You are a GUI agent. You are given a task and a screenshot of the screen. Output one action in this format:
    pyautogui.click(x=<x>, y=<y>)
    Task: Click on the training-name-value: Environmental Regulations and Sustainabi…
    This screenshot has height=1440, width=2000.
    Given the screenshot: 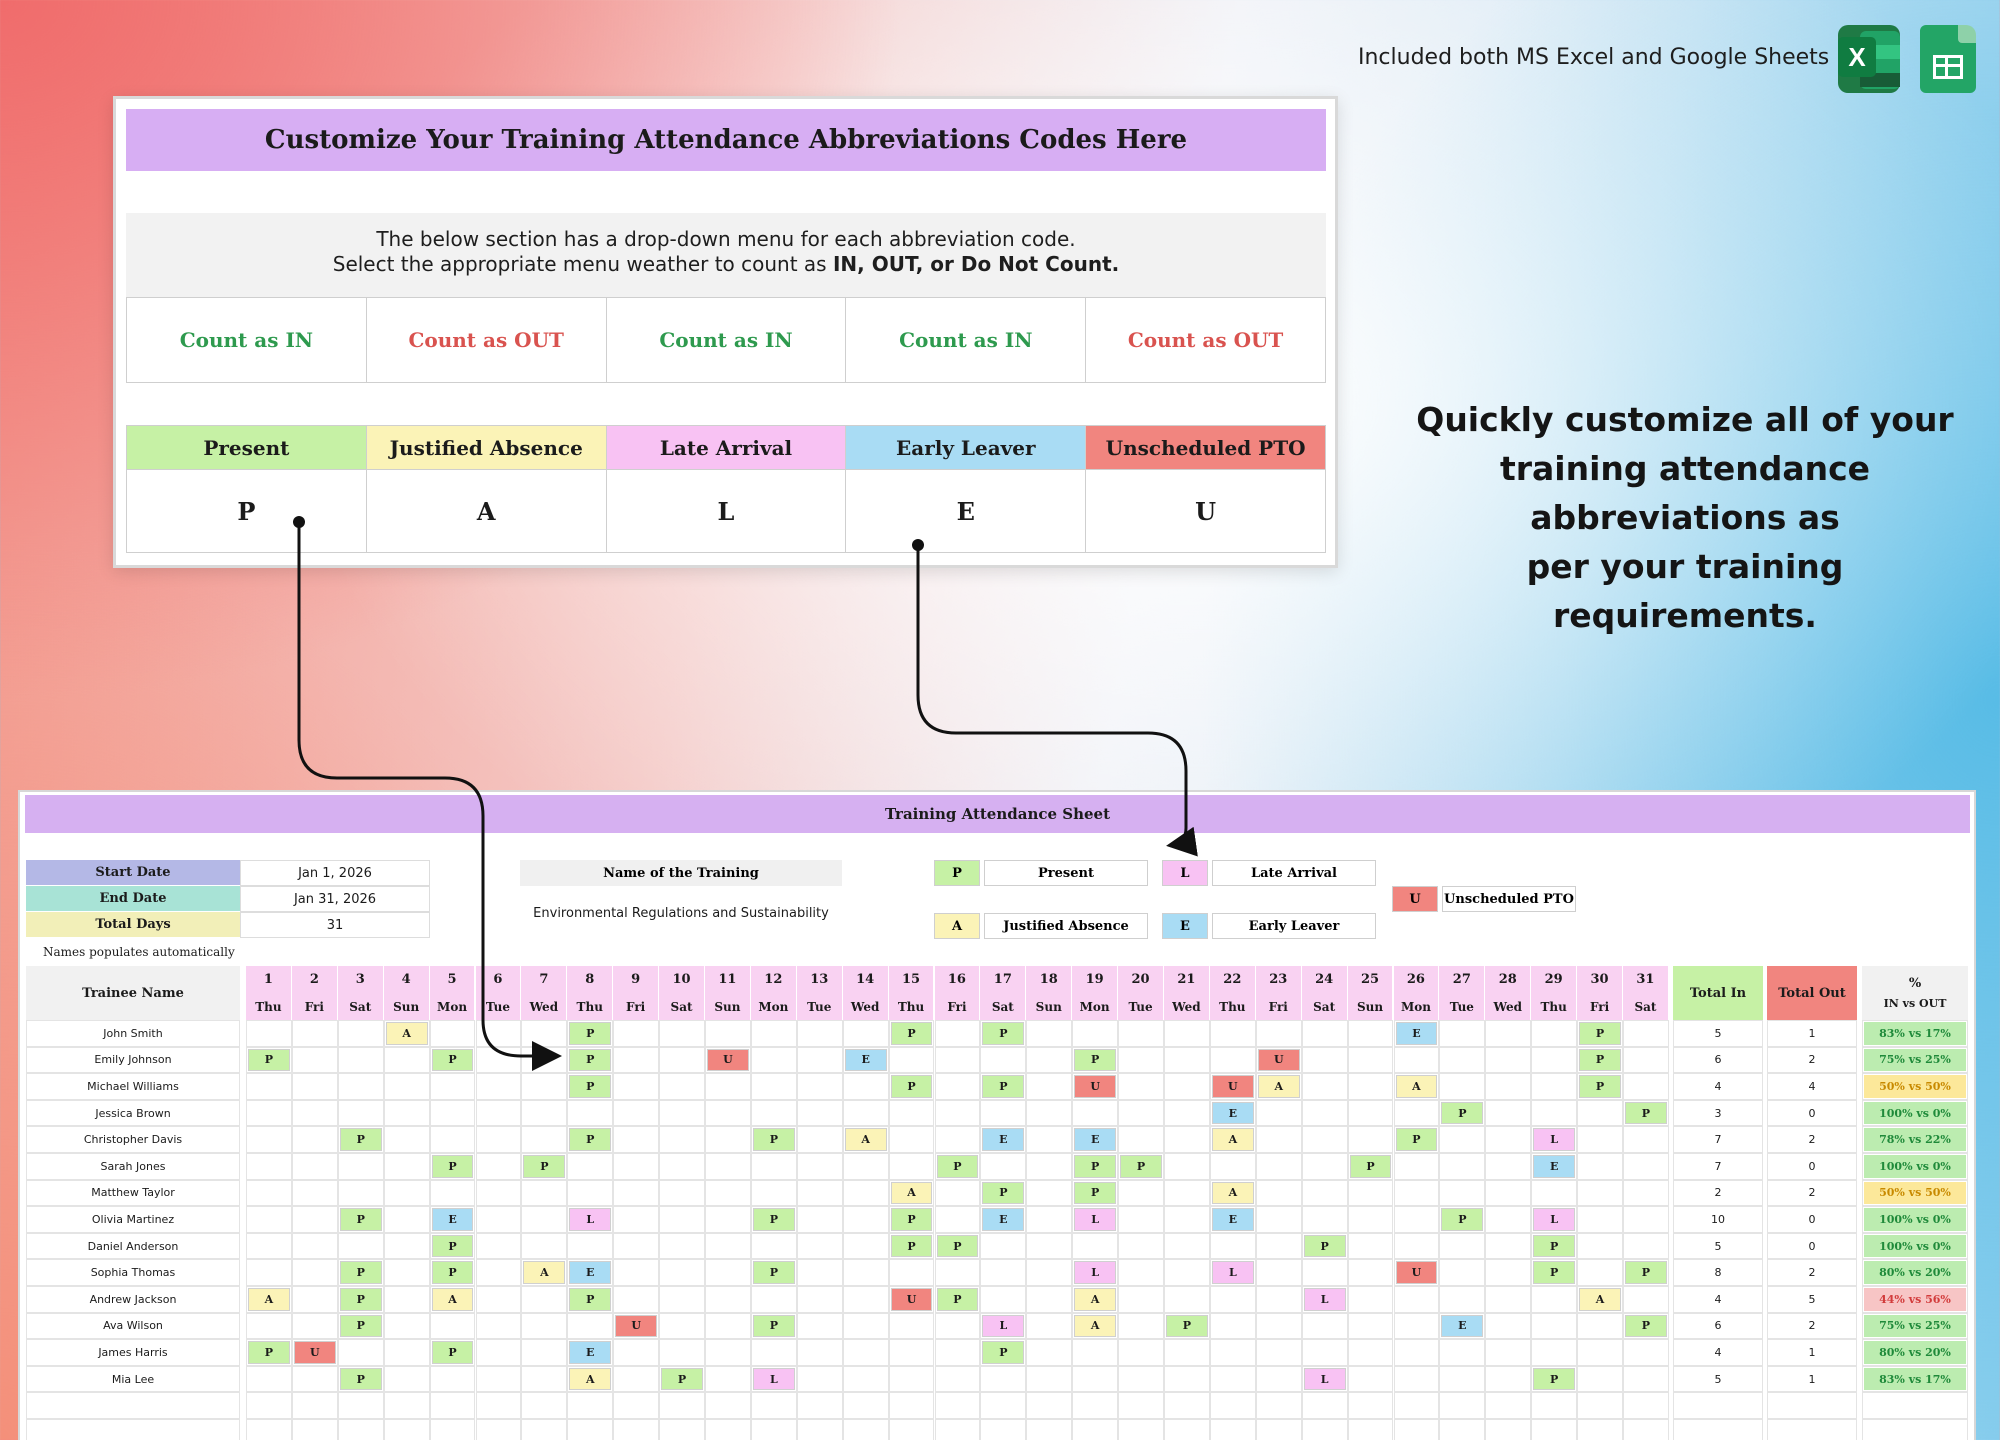 What is the action you would take?
    pyautogui.click(x=681, y=913)
    